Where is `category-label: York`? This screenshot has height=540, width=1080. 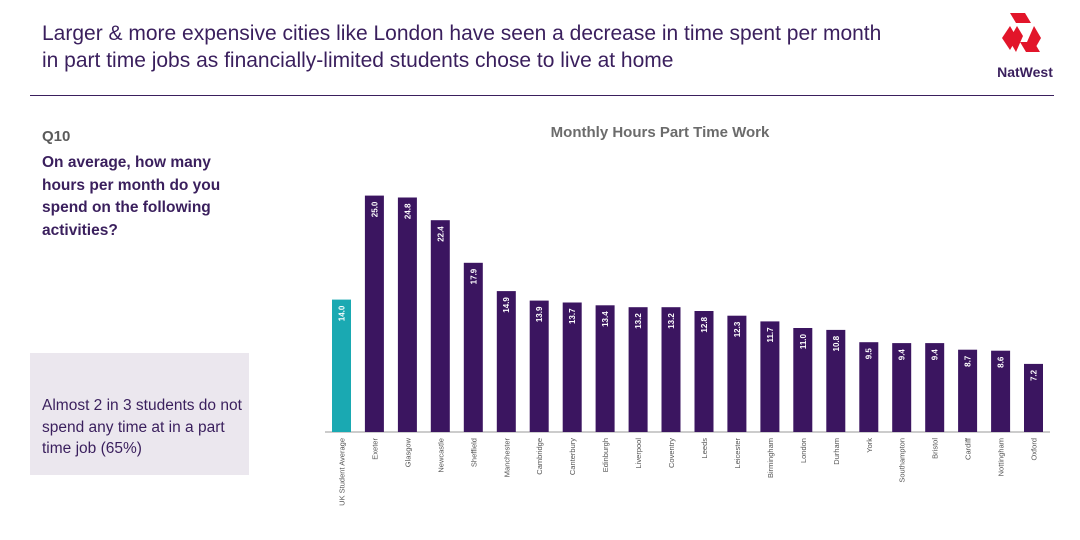
category-label: York is located at coordinates (869, 445).